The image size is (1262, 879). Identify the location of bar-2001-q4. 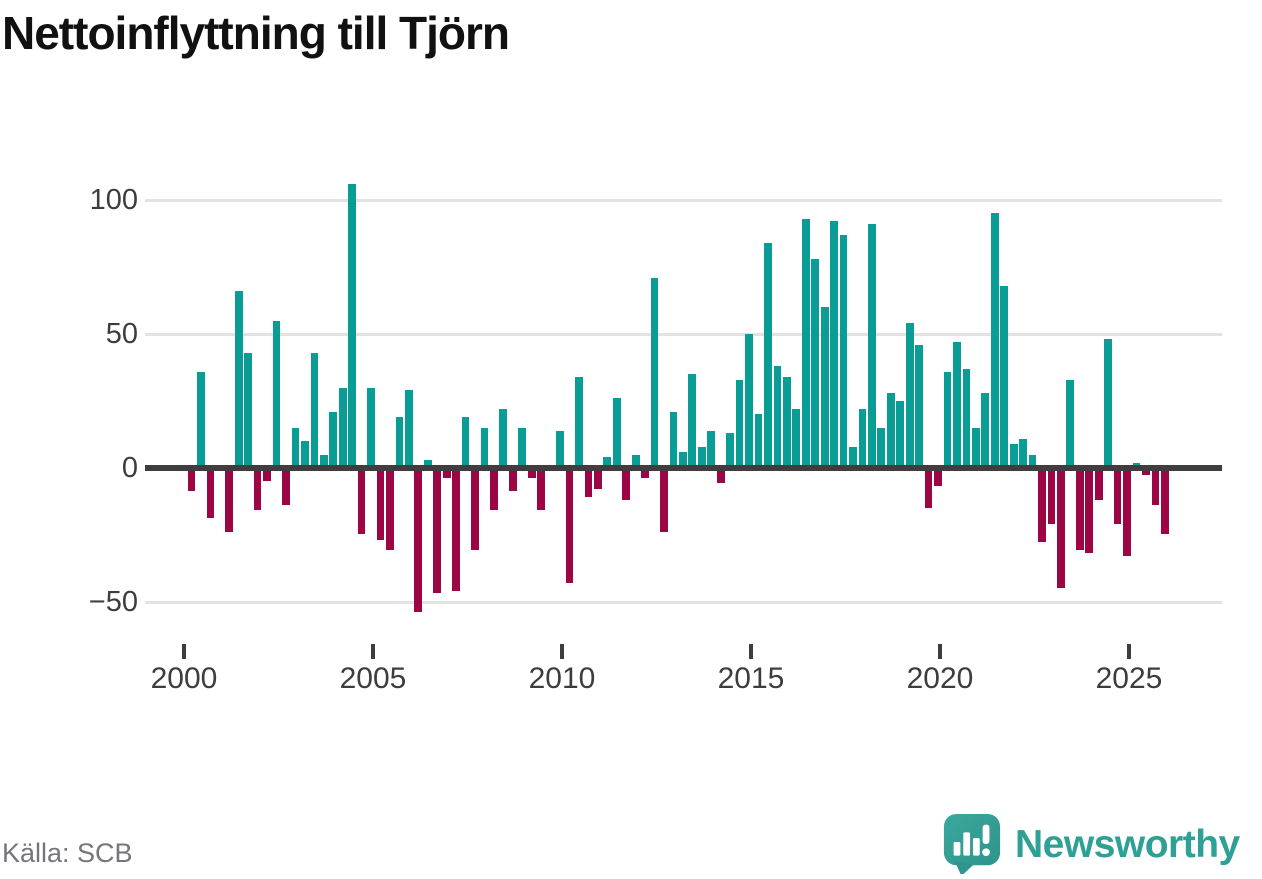
(257, 490).